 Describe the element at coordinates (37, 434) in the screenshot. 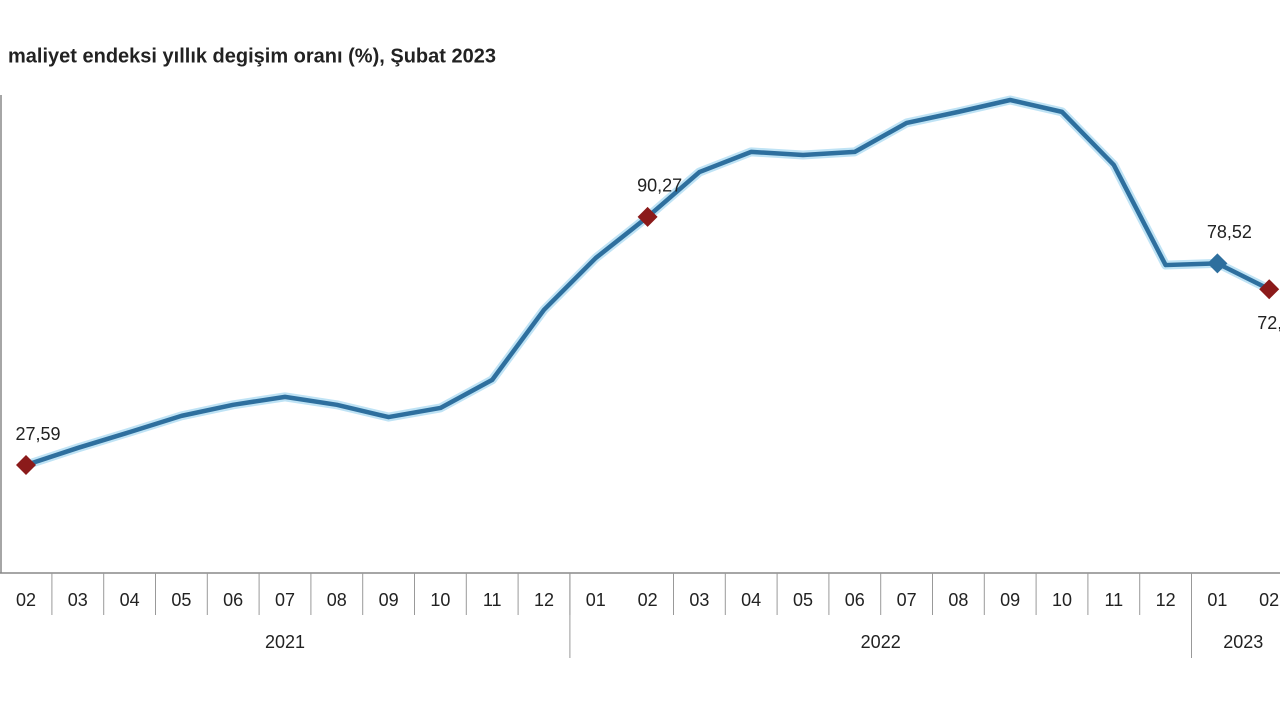

I see `data-label: 27,59` at that location.